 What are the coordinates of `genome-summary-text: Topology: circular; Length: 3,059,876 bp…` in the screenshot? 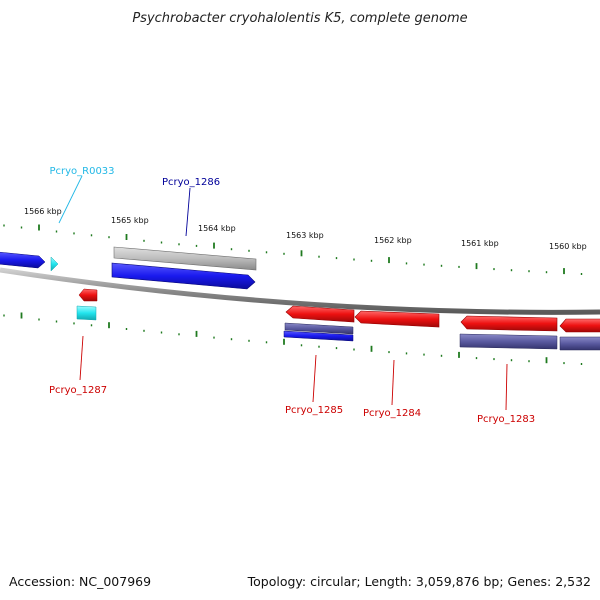 It's located at (419, 581).